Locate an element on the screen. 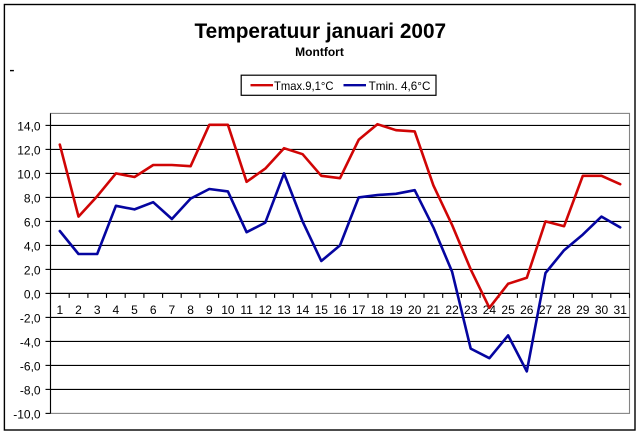 The image size is (640, 434). svg-text: 5 is located at coordinates (134, 310).